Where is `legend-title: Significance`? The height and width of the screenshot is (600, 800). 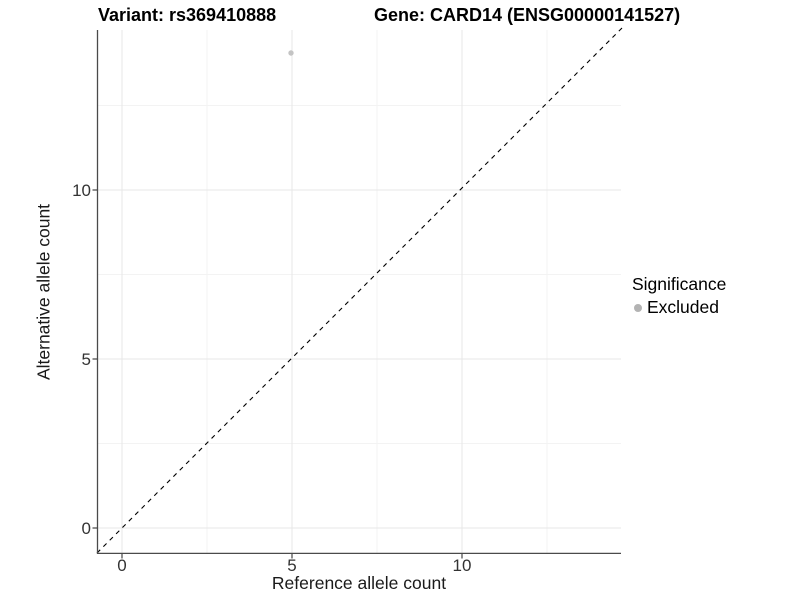 legend-title: Significance is located at coordinates (679, 284).